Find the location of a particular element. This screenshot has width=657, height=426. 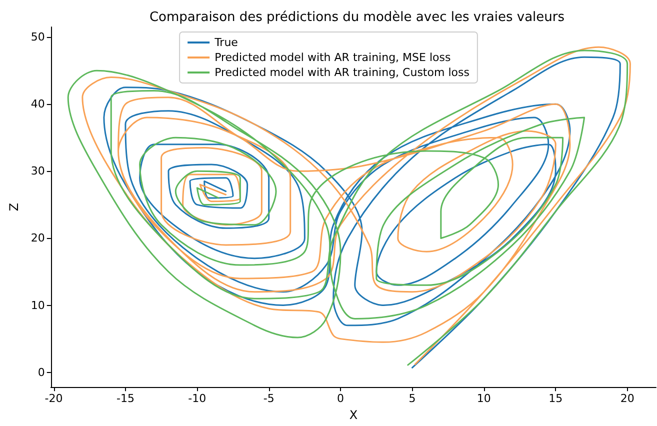

x-tick-label: -5 is located at coordinates (268, 399).